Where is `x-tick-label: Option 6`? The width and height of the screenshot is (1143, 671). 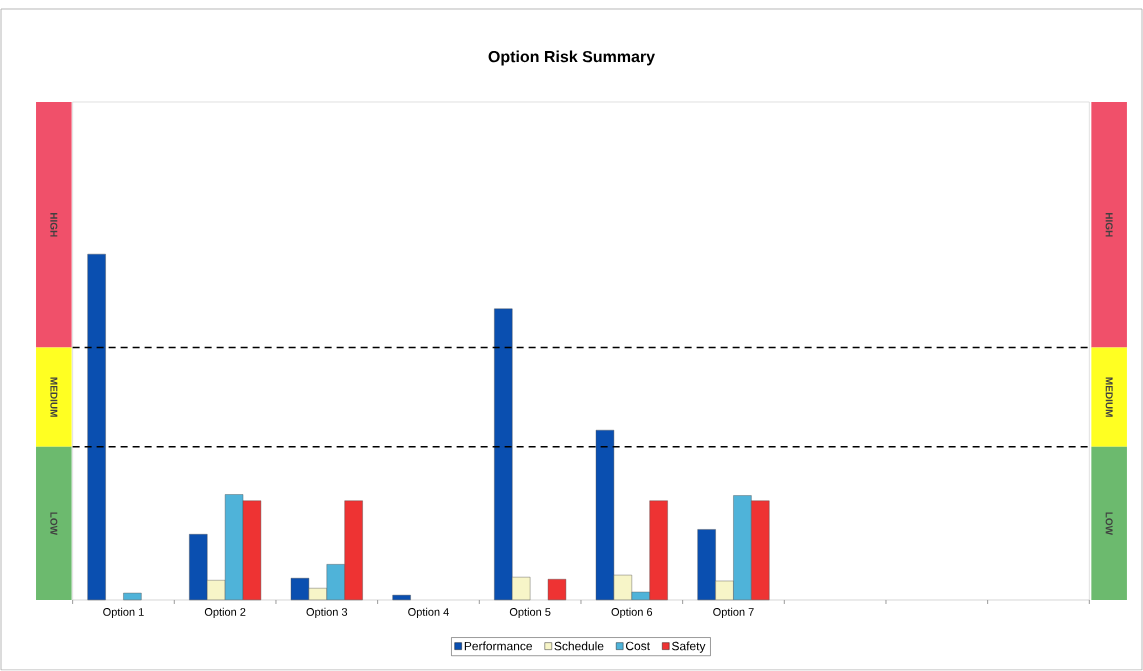 x-tick-label: Option 6 is located at coordinates (632, 613).